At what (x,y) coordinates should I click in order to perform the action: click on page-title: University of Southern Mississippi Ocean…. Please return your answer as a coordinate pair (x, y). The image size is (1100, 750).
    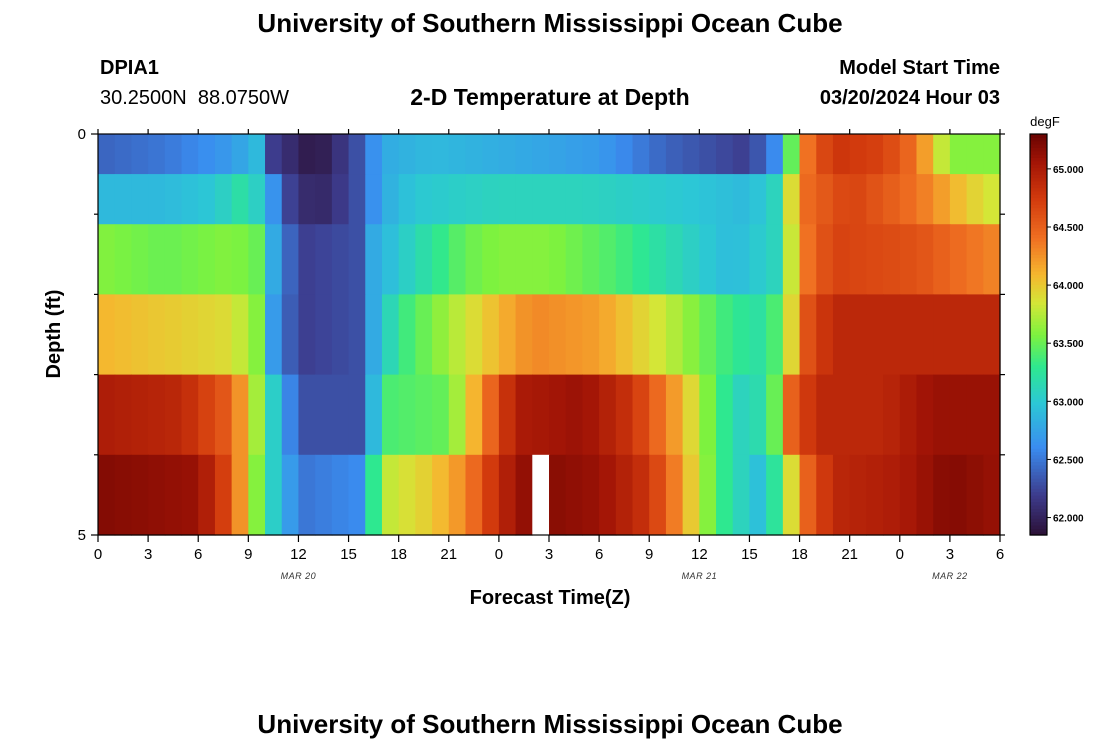
    Looking at the image, I should click on (550, 23).